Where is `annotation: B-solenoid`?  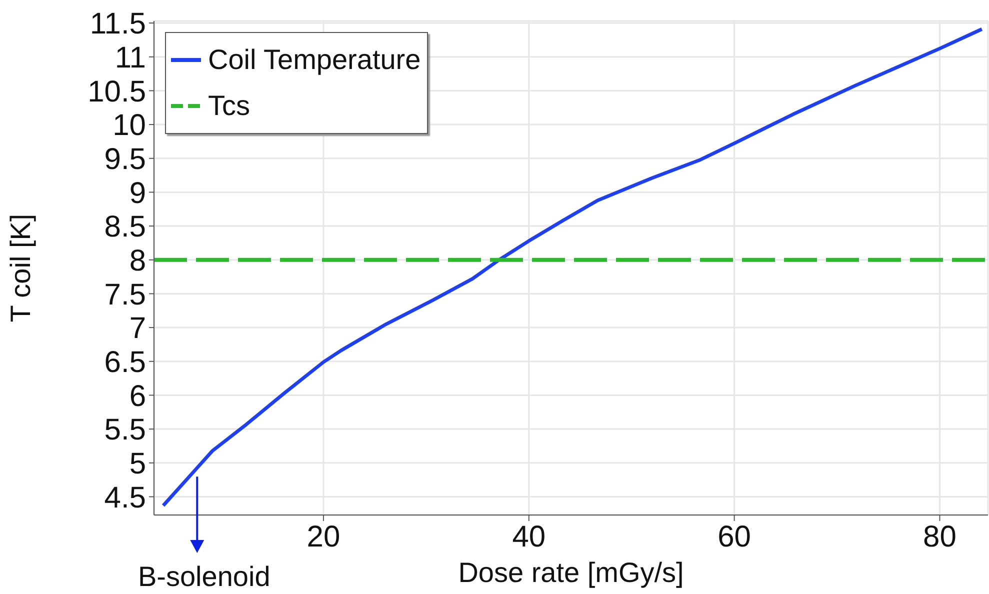
annotation: B-solenoid is located at coordinates (204, 576).